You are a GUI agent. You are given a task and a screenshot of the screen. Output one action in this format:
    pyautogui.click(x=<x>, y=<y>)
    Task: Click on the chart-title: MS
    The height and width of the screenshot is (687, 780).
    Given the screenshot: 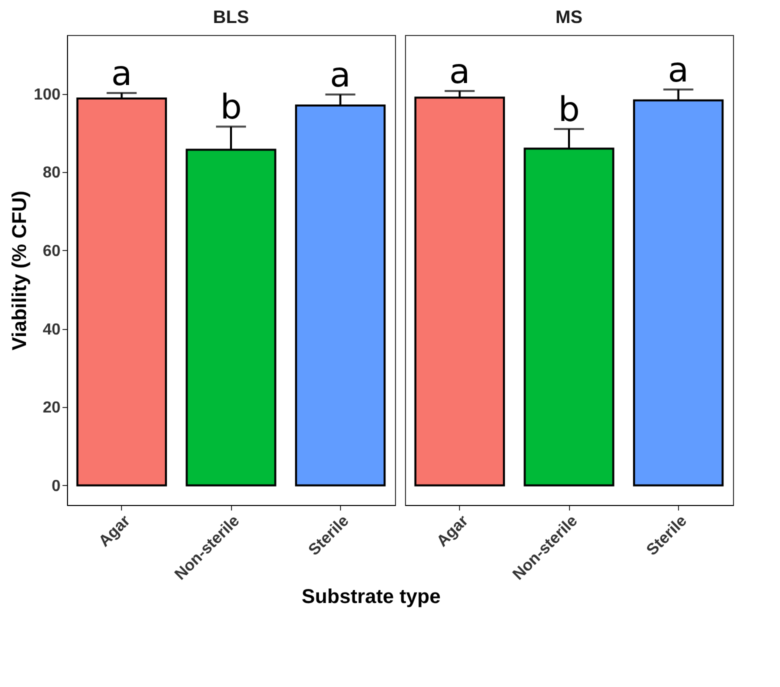 What is the action you would take?
    pyautogui.click(x=569, y=17)
    